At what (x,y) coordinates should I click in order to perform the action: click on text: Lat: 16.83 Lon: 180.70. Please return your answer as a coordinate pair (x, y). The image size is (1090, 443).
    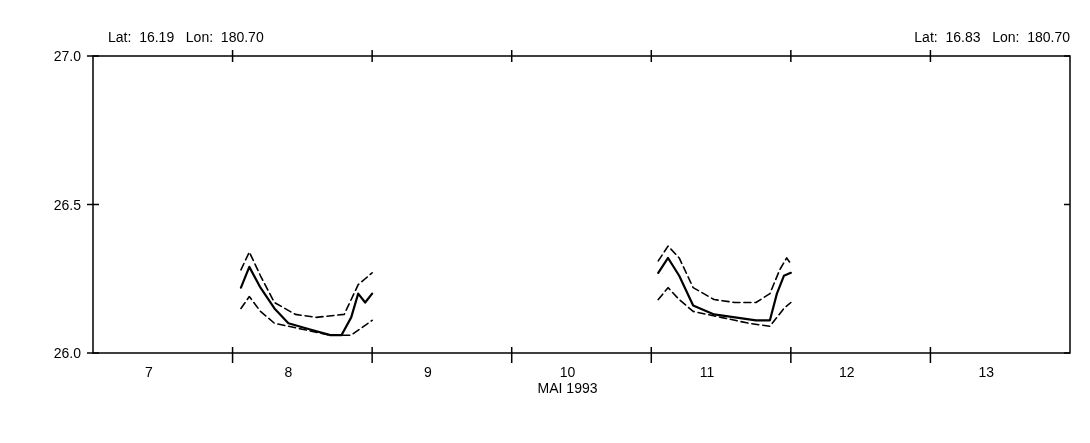
    Looking at the image, I should click on (992, 37).